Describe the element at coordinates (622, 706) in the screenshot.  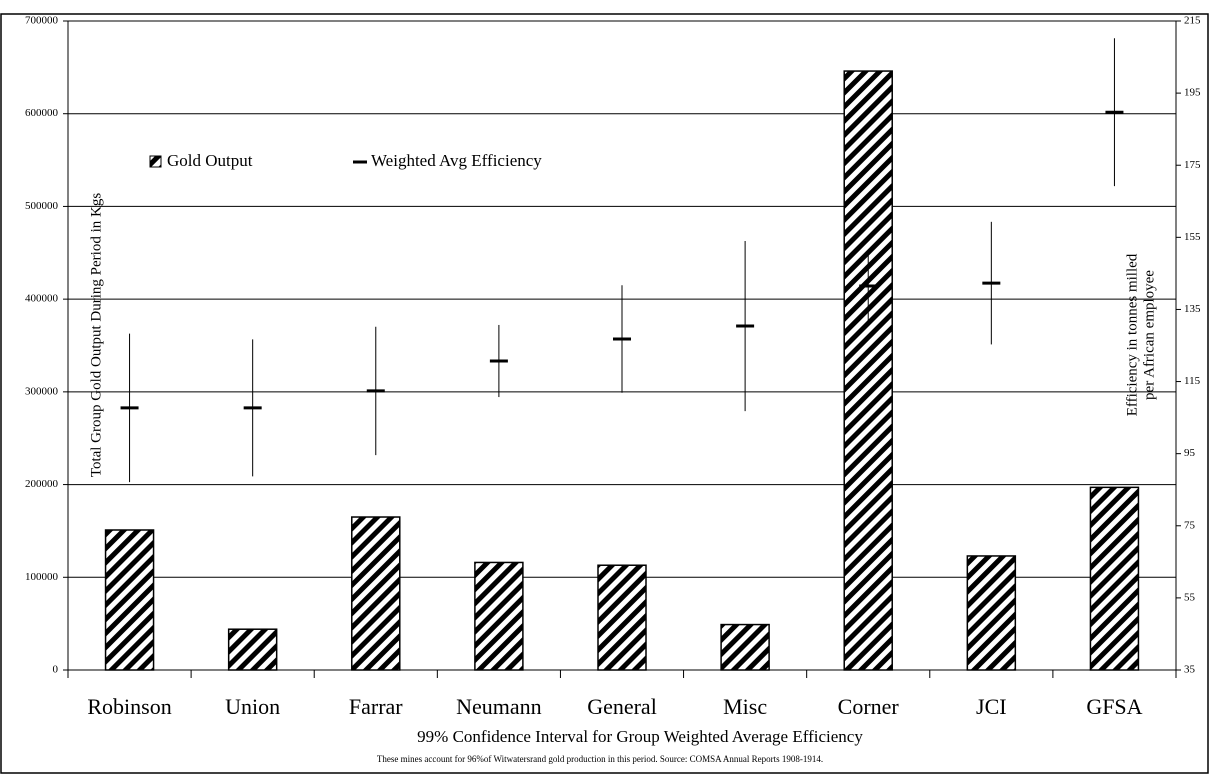
I see `x-tick-label: General` at that location.